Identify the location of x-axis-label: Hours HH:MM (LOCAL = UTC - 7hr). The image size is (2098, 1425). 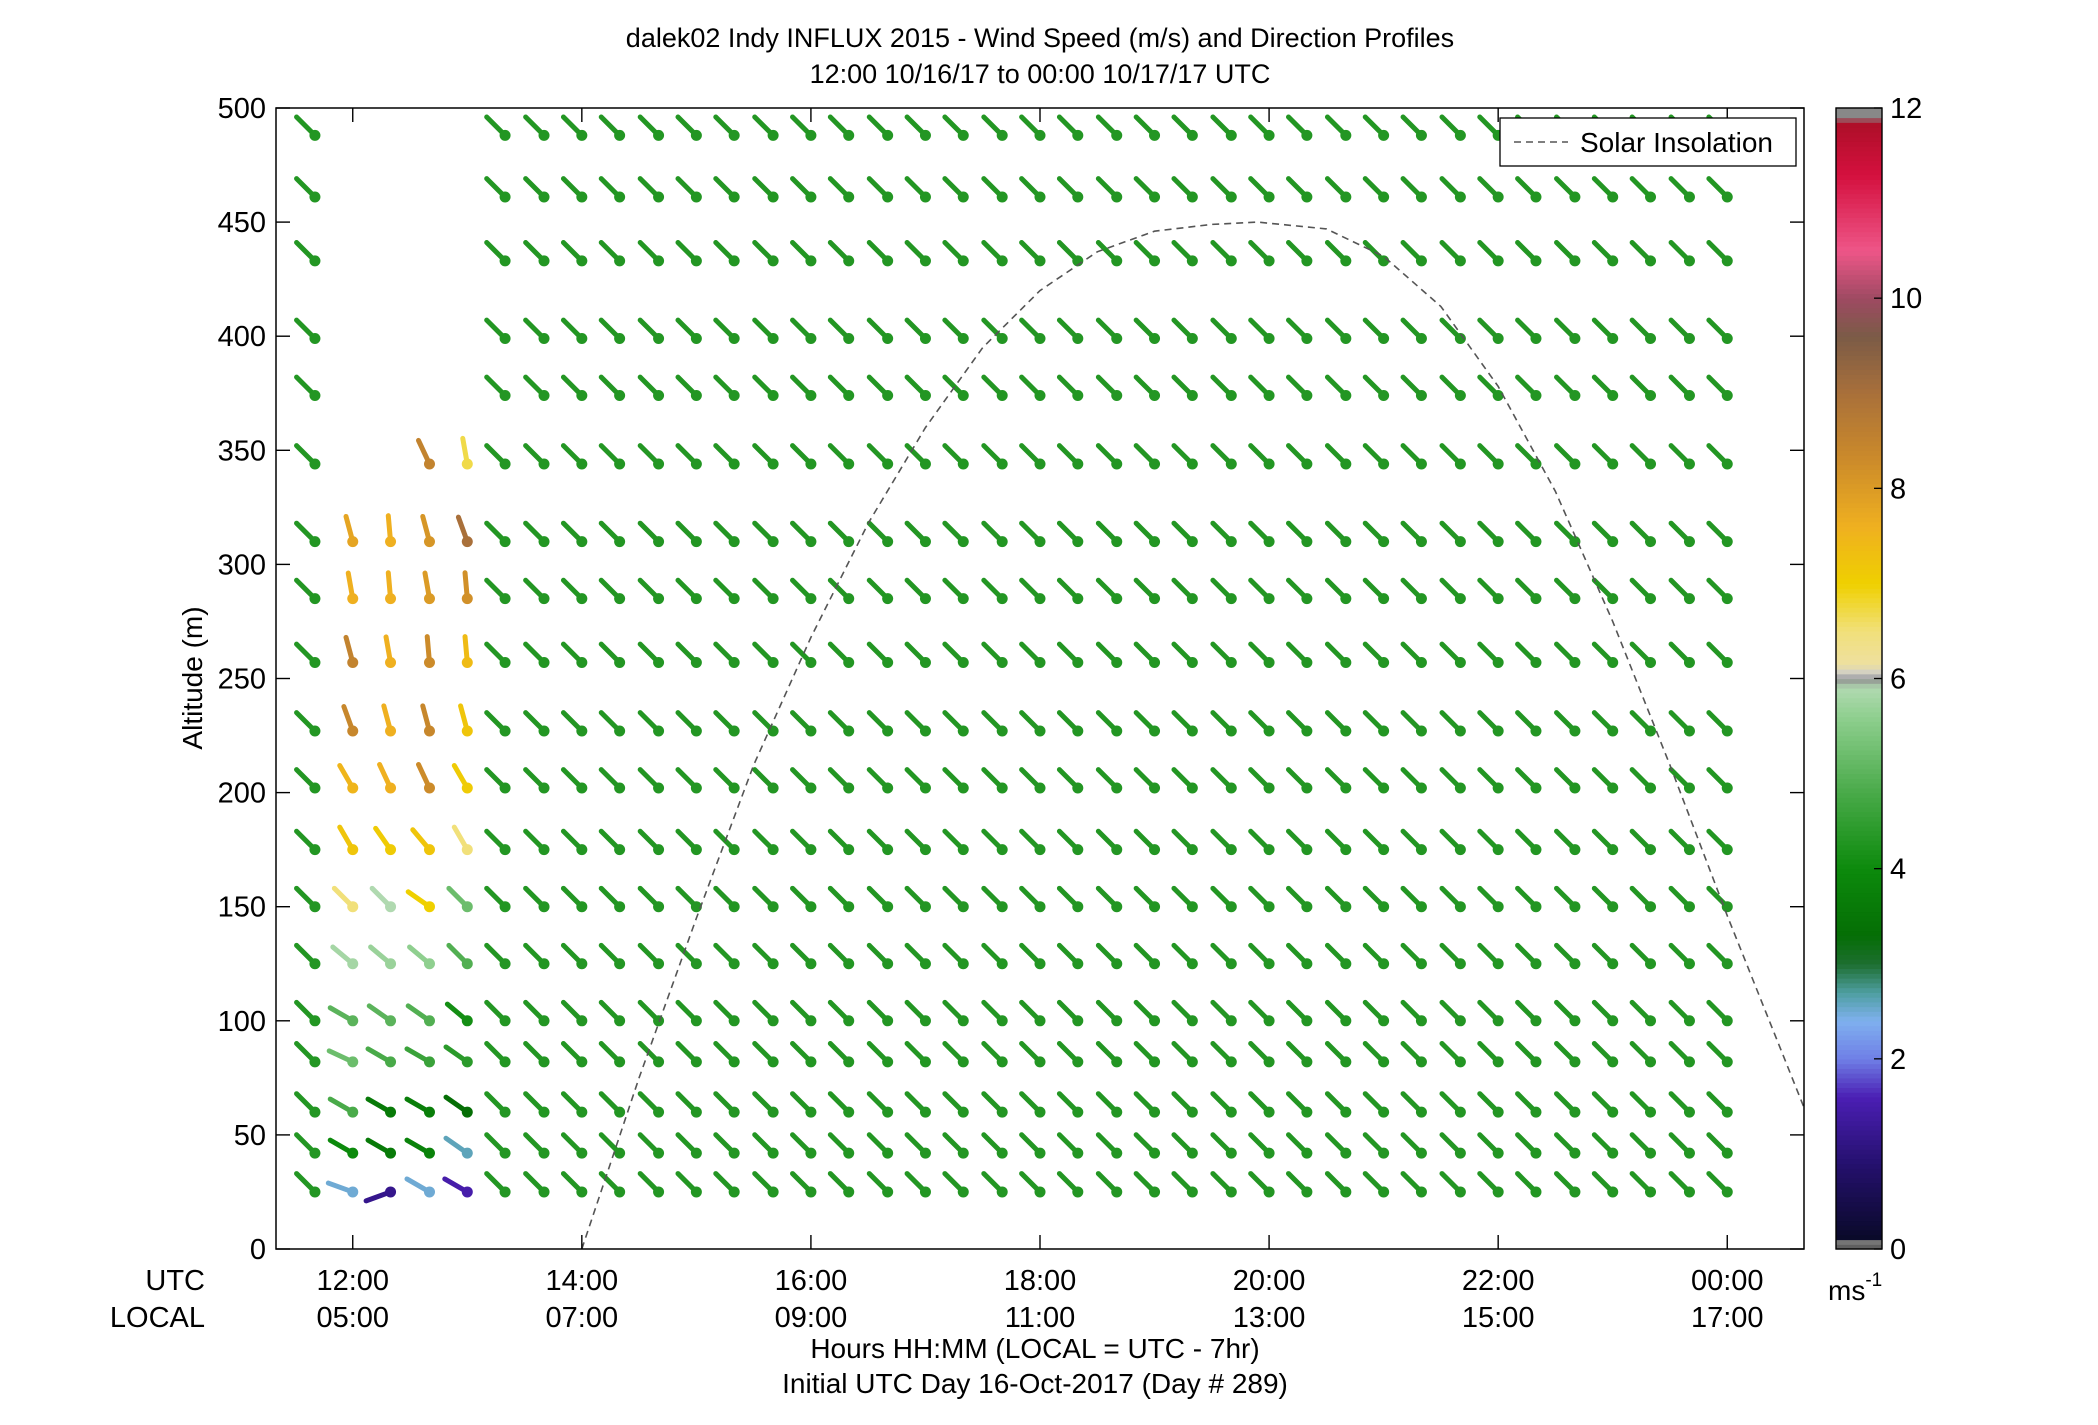
(1034, 1348).